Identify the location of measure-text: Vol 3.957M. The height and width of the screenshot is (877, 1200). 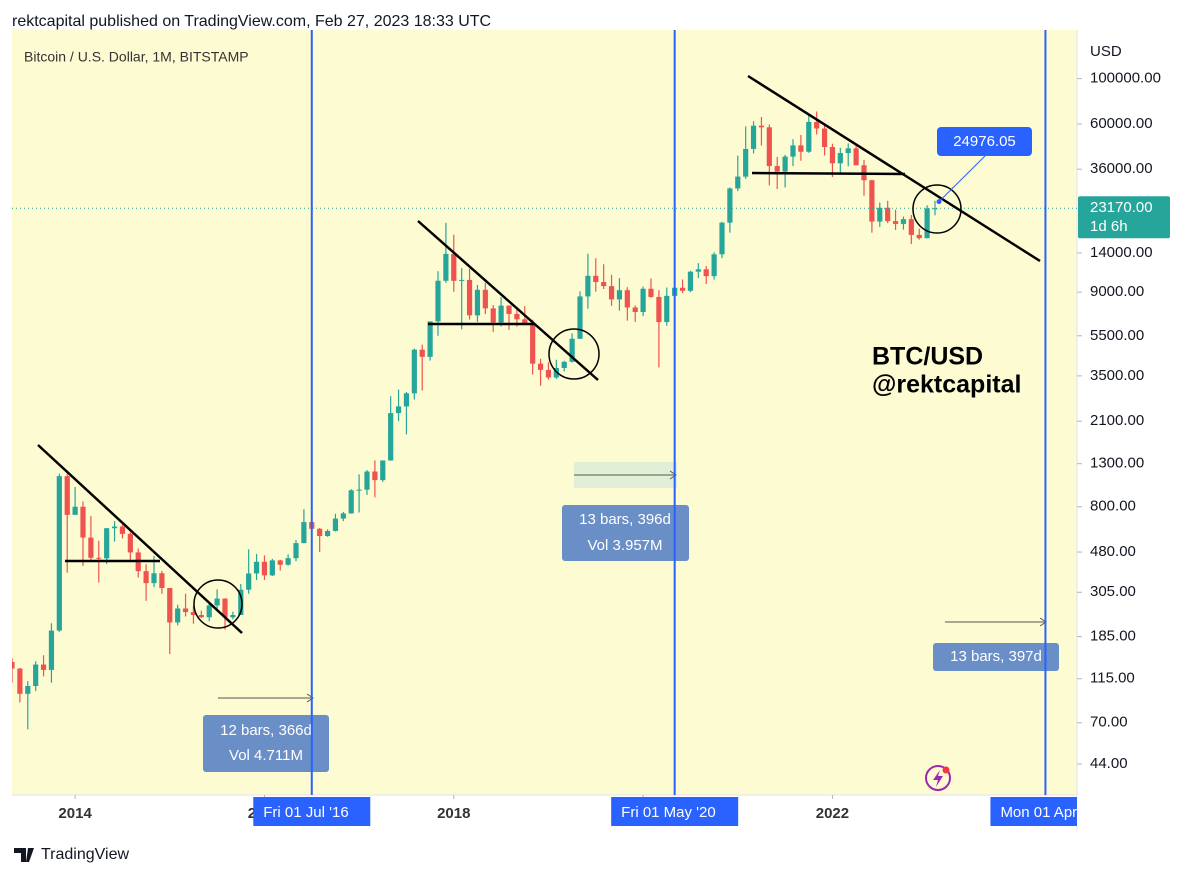
(624, 545).